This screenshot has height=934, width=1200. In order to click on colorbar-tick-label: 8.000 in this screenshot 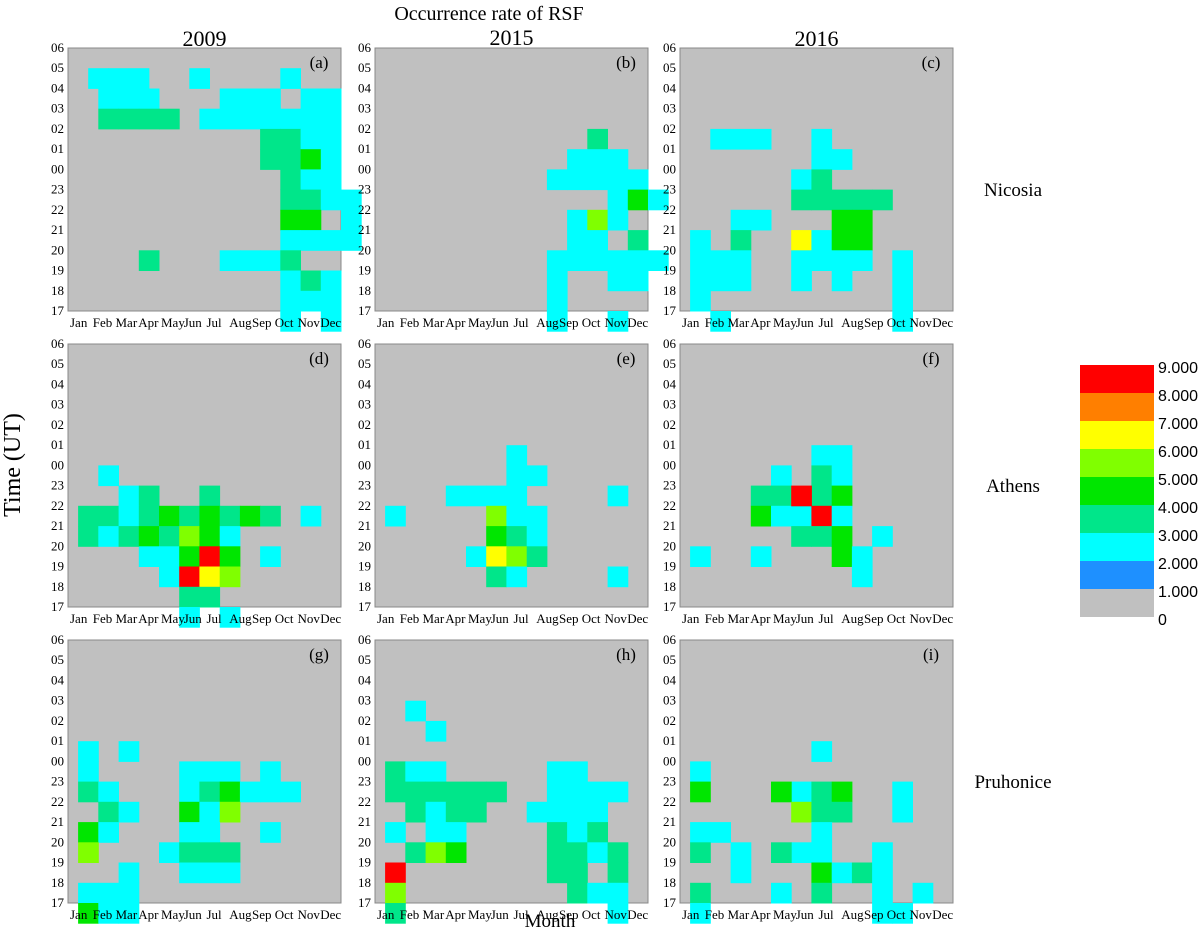, I will do `click(1178, 396)`.